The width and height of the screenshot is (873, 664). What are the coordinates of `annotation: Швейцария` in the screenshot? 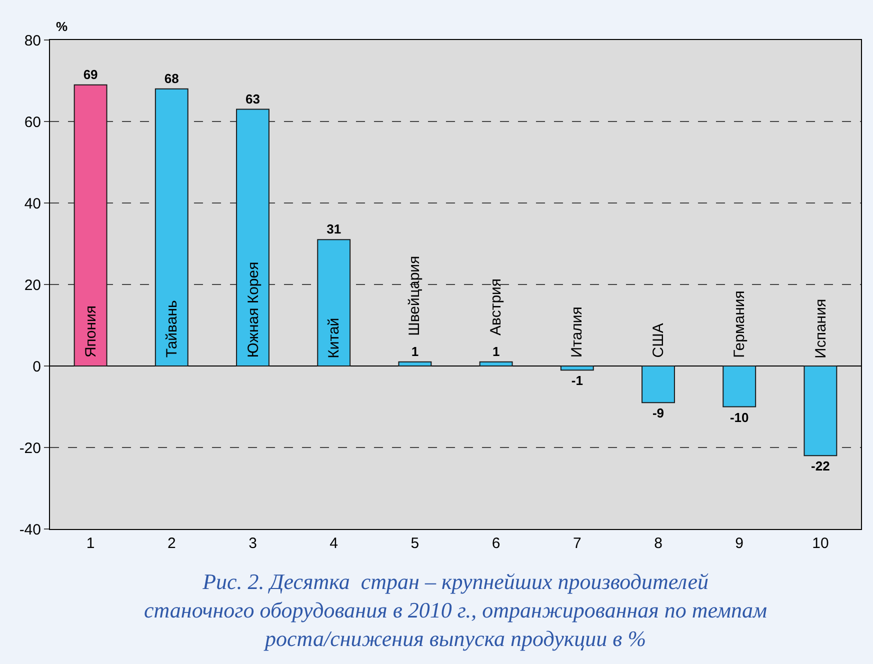 It's located at (415, 296).